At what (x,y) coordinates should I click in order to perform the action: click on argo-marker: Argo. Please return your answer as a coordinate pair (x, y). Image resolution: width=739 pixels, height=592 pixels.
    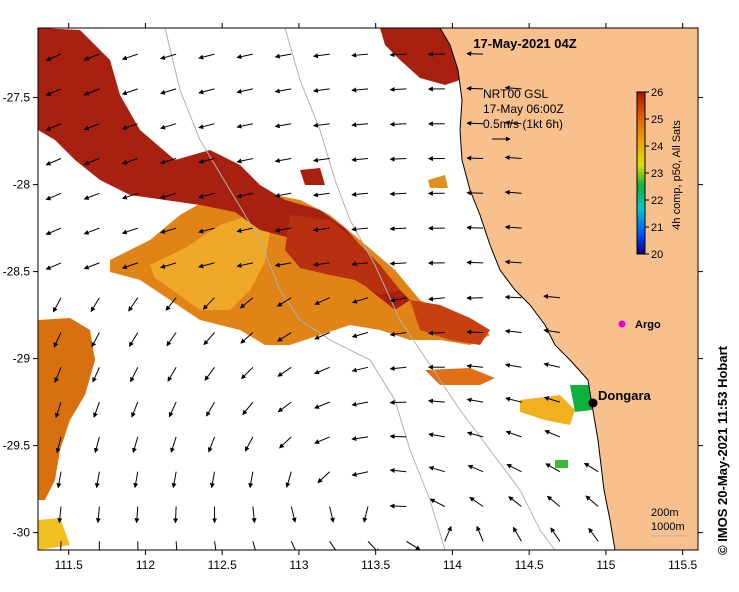
    Looking at the image, I should click on (639, 325).